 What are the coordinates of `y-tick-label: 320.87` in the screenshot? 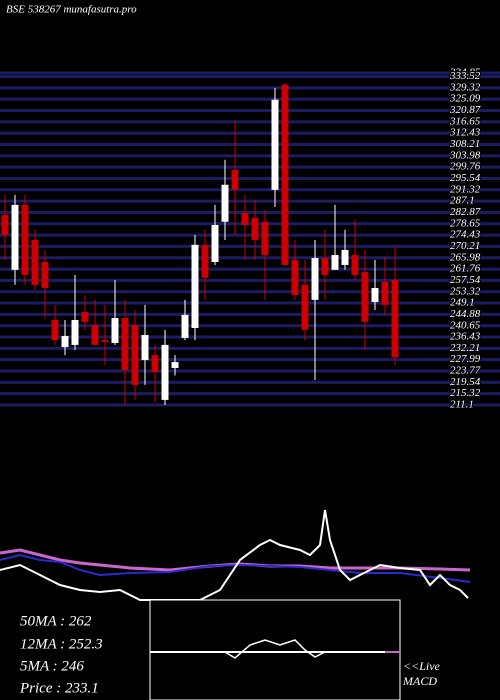 It's located at (465, 110).